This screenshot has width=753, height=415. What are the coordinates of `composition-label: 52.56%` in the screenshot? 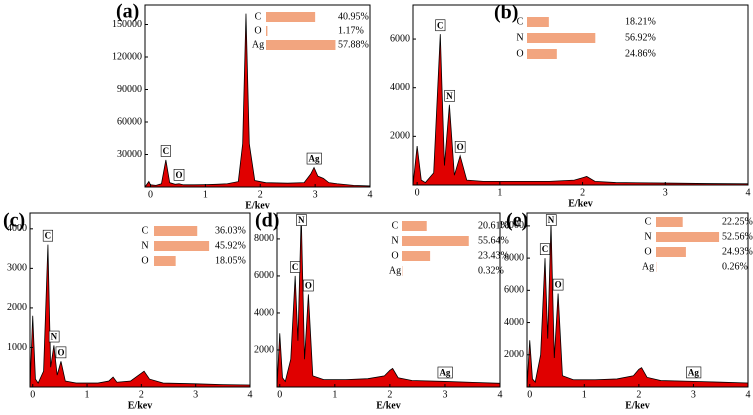 It's located at (737, 236).